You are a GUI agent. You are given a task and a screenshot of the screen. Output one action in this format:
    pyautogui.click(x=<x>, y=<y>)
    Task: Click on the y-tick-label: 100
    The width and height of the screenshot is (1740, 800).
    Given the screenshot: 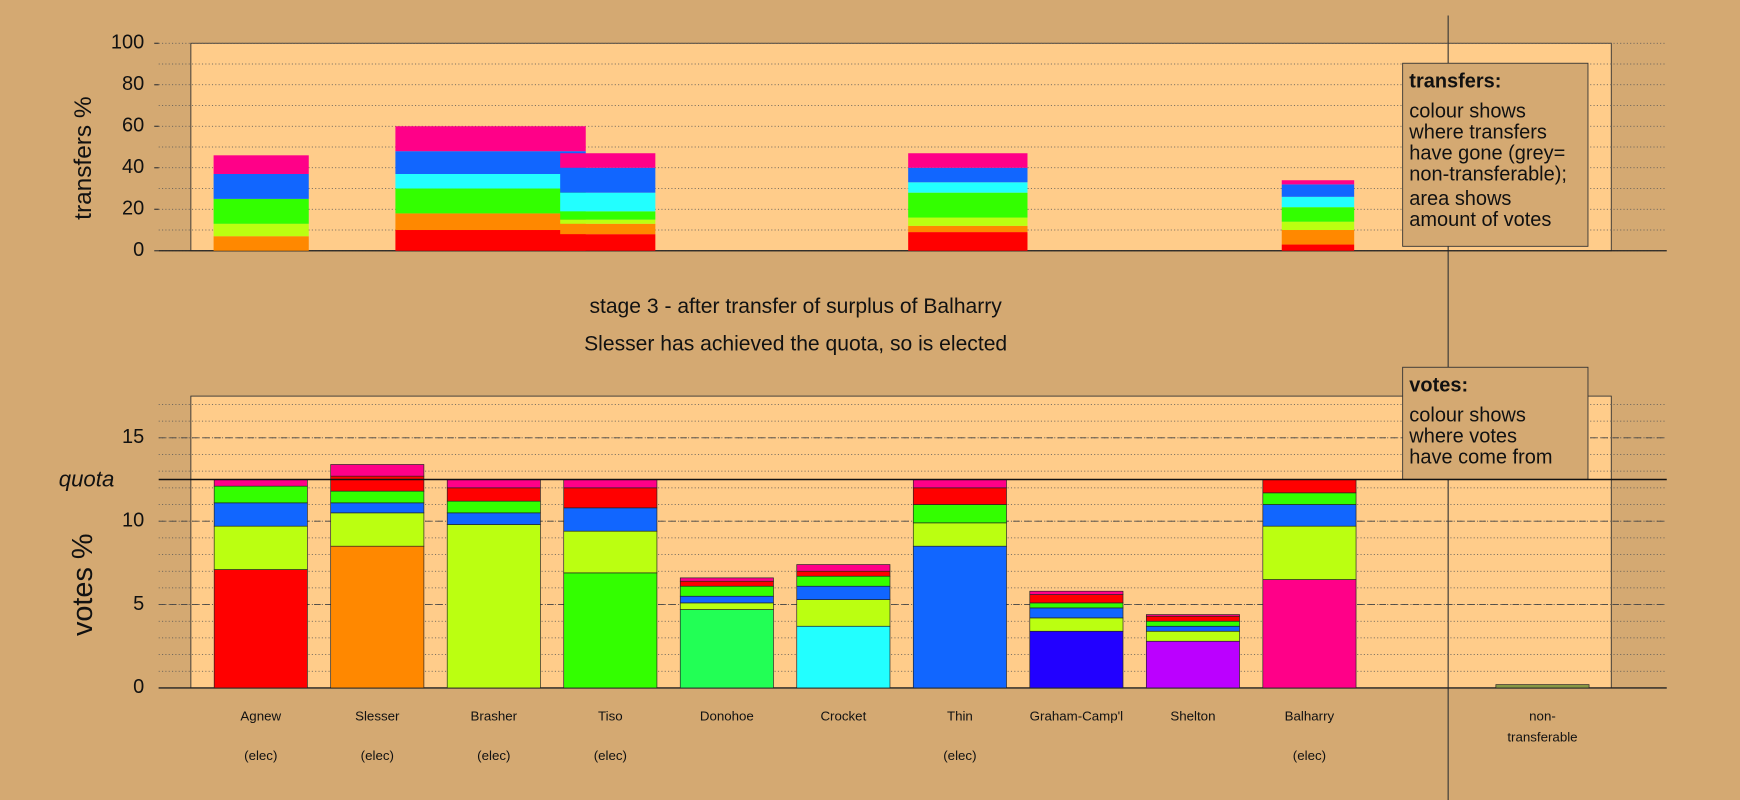 What is the action you would take?
    pyautogui.click(x=127, y=43)
    